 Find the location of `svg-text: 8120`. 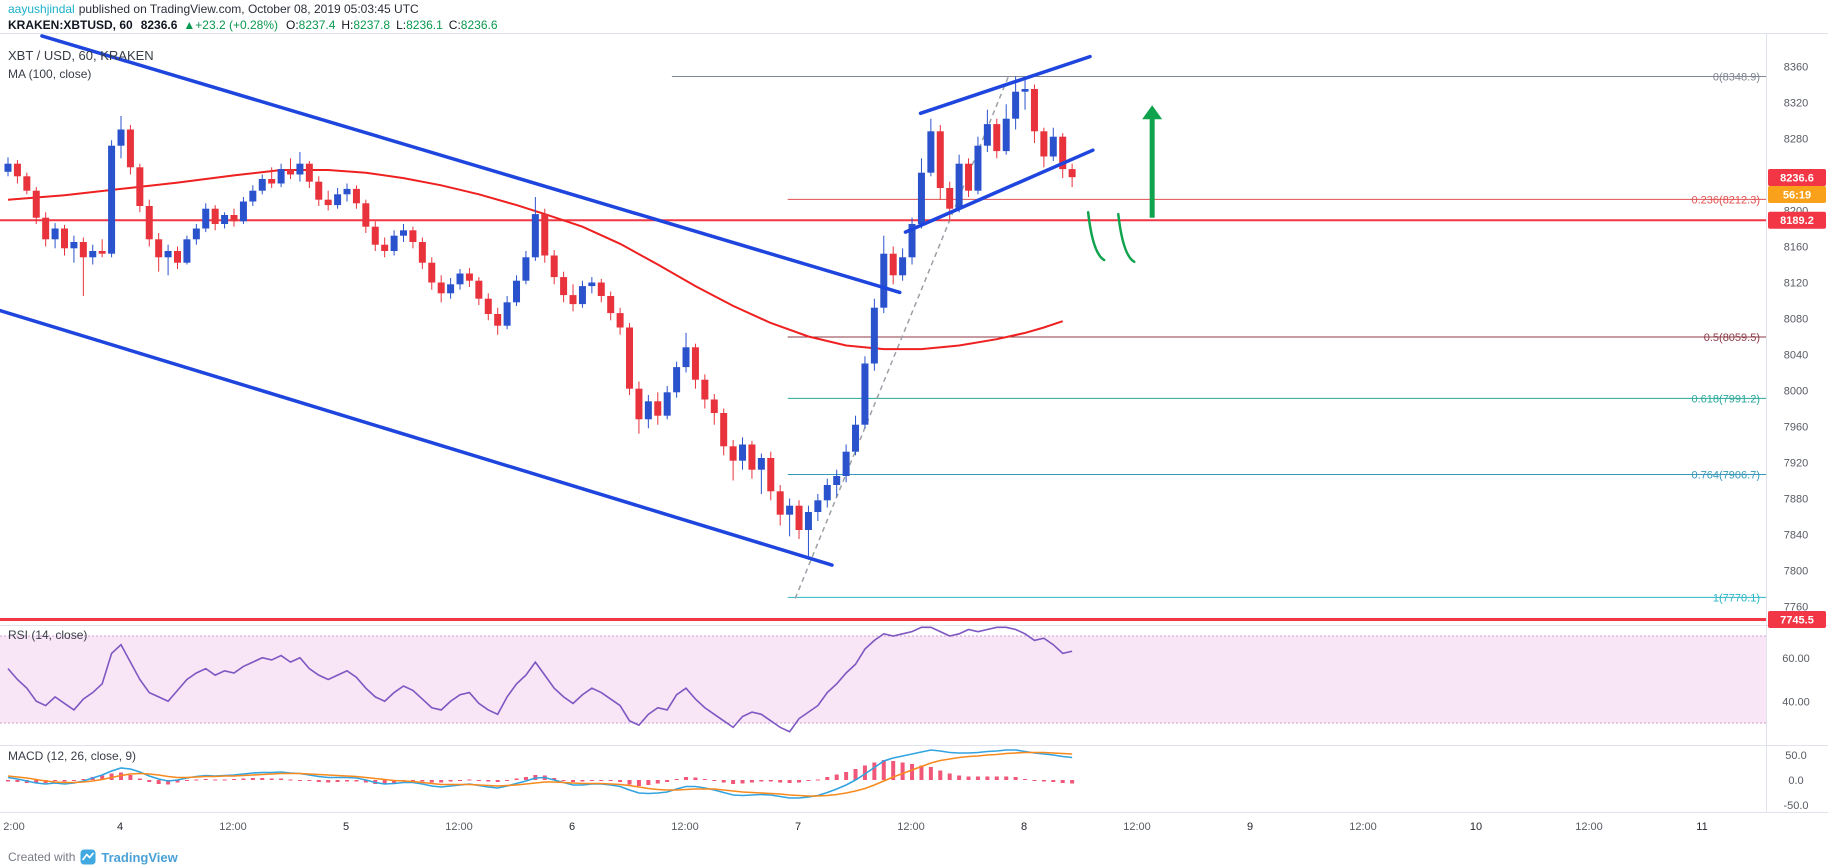

svg-text: 8120 is located at coordinates (1796, 284).